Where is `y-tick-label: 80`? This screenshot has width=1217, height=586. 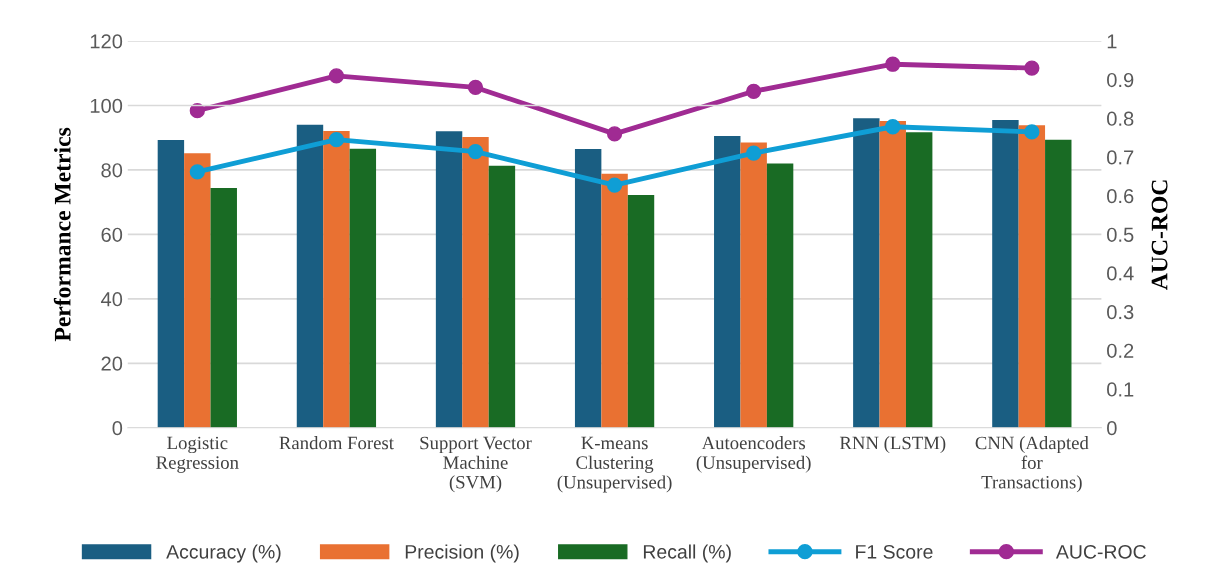
y-tick-label: 80 is located at coordinates (112, 170).